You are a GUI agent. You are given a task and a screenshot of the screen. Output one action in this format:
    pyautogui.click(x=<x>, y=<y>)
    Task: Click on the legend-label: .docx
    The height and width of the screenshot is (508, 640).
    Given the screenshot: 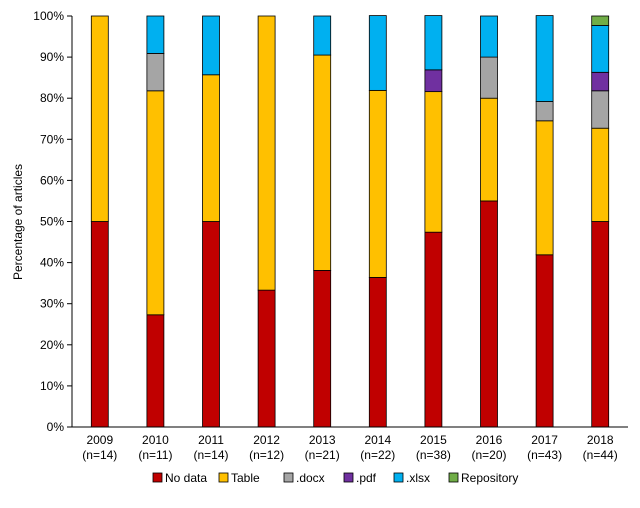 What is the action you would take?
    pyautogui.click(x=310, y=478)
    